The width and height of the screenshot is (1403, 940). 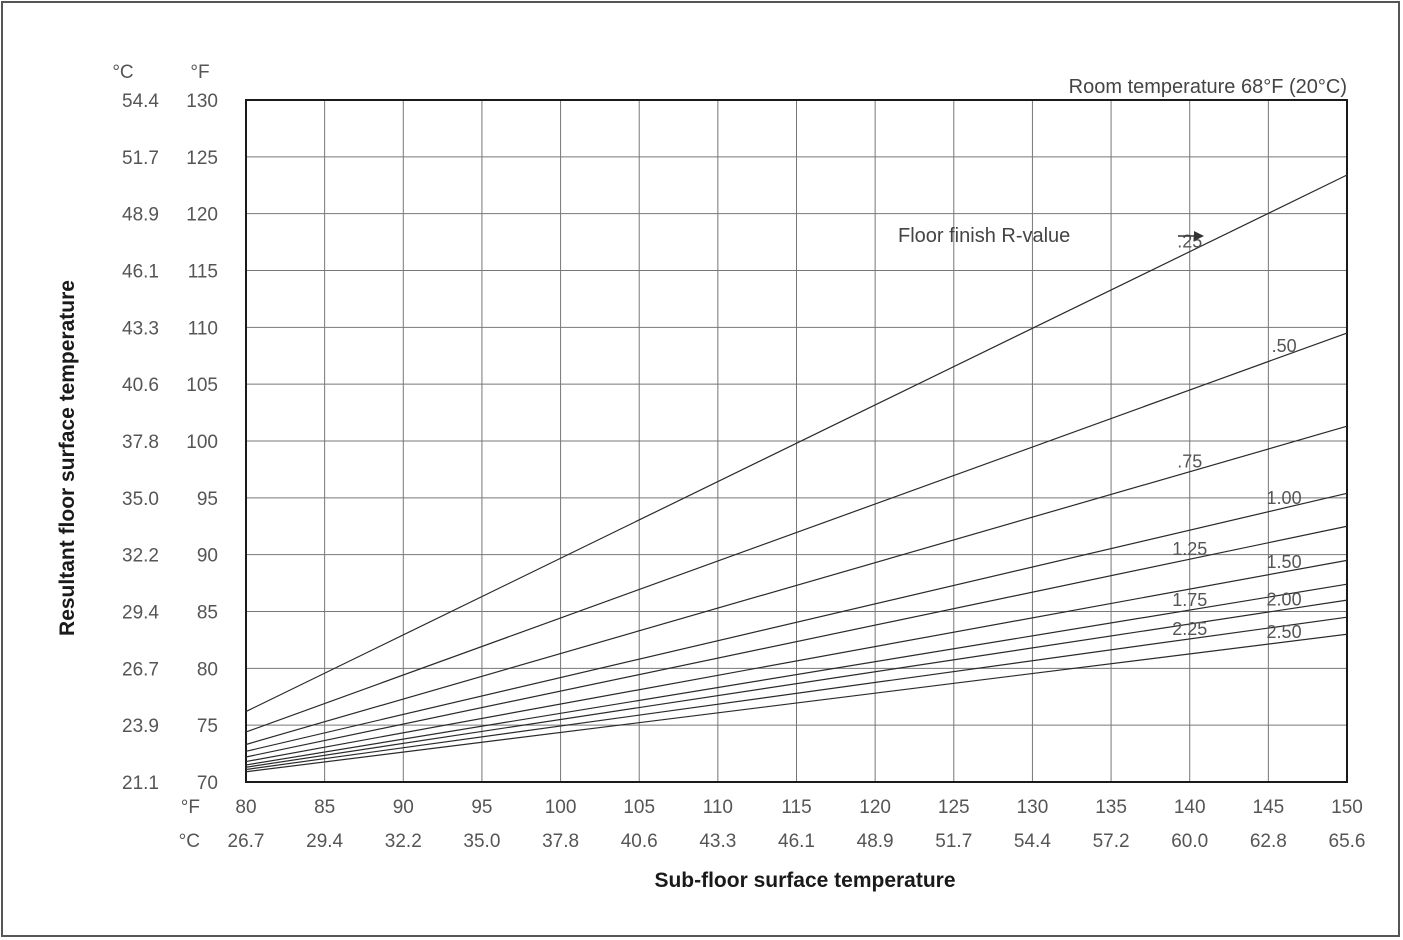 What do you see at coordinates (403, 841) in the screenshot?
I see `x-tick-label-celsius: 32.2` at bounding box center [403, 841].